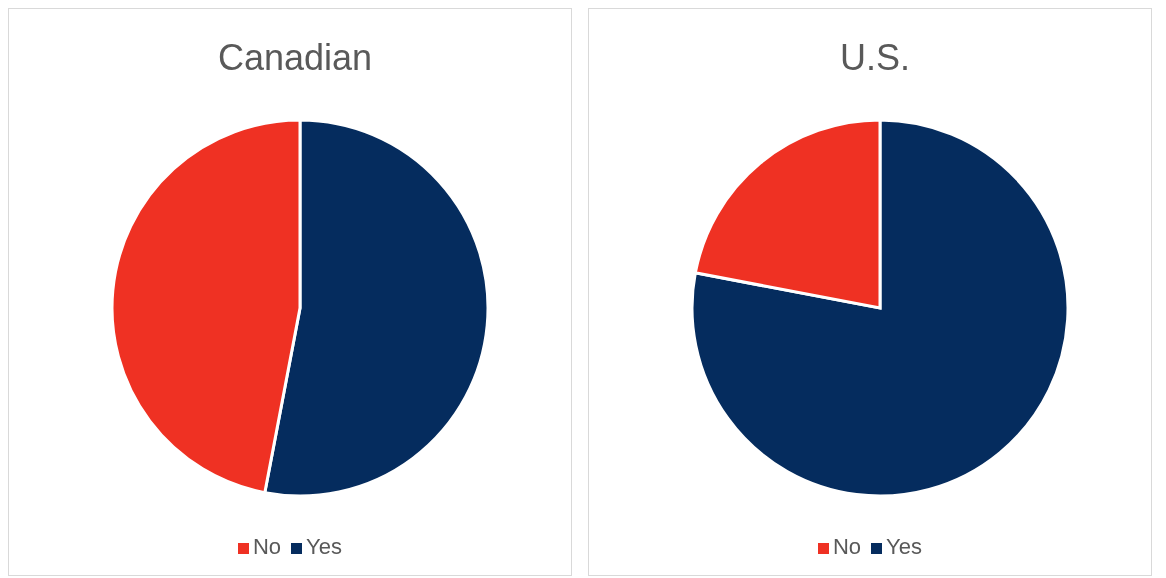 The image size is (1166, 578). I want to click on chart-title: Canadian, so click(295, 58).